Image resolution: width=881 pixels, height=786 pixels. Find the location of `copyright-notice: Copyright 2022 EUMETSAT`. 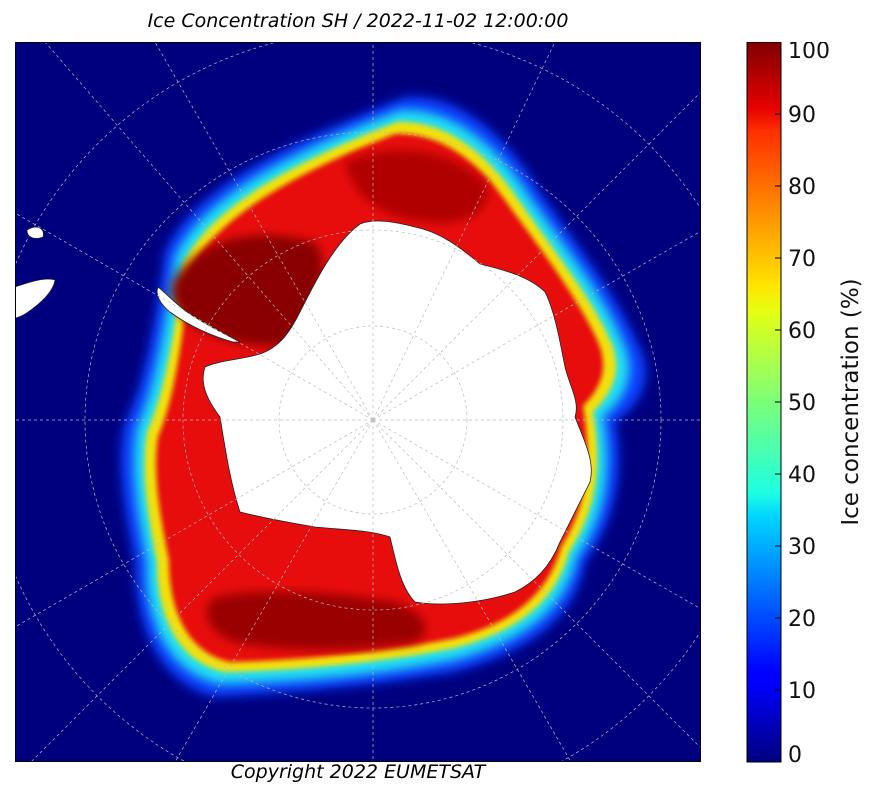

copyright-notice: Copyright 2022 EUMETSAT is located at coordinates (358, 772).